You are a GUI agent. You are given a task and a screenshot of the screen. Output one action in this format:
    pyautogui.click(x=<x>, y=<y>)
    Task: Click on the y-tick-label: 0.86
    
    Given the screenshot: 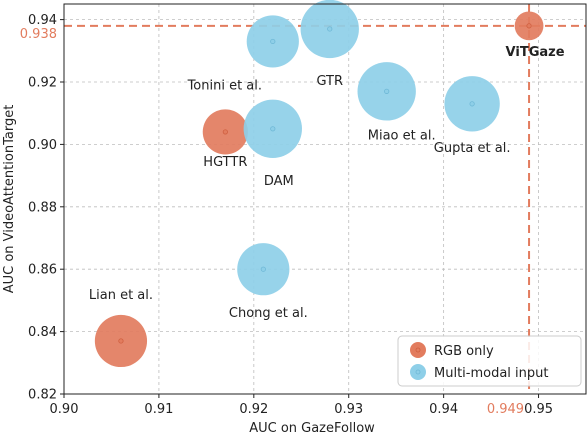 What is the action you would take?
    pyautogui.click(x=42, y=270)
    